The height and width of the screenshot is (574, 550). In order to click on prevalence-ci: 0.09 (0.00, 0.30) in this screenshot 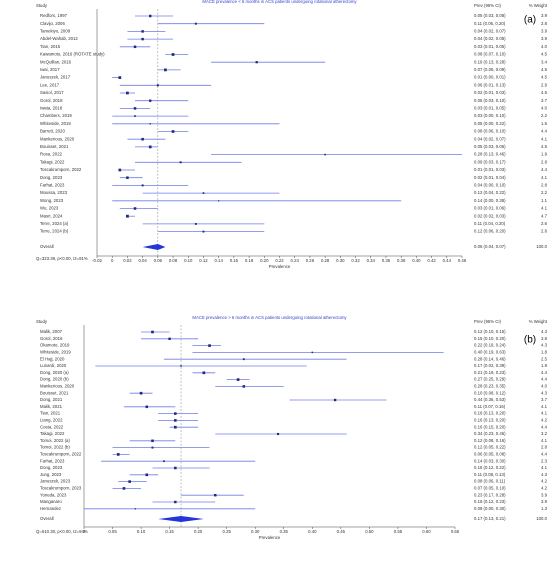, I will do `click(490, 508)`.